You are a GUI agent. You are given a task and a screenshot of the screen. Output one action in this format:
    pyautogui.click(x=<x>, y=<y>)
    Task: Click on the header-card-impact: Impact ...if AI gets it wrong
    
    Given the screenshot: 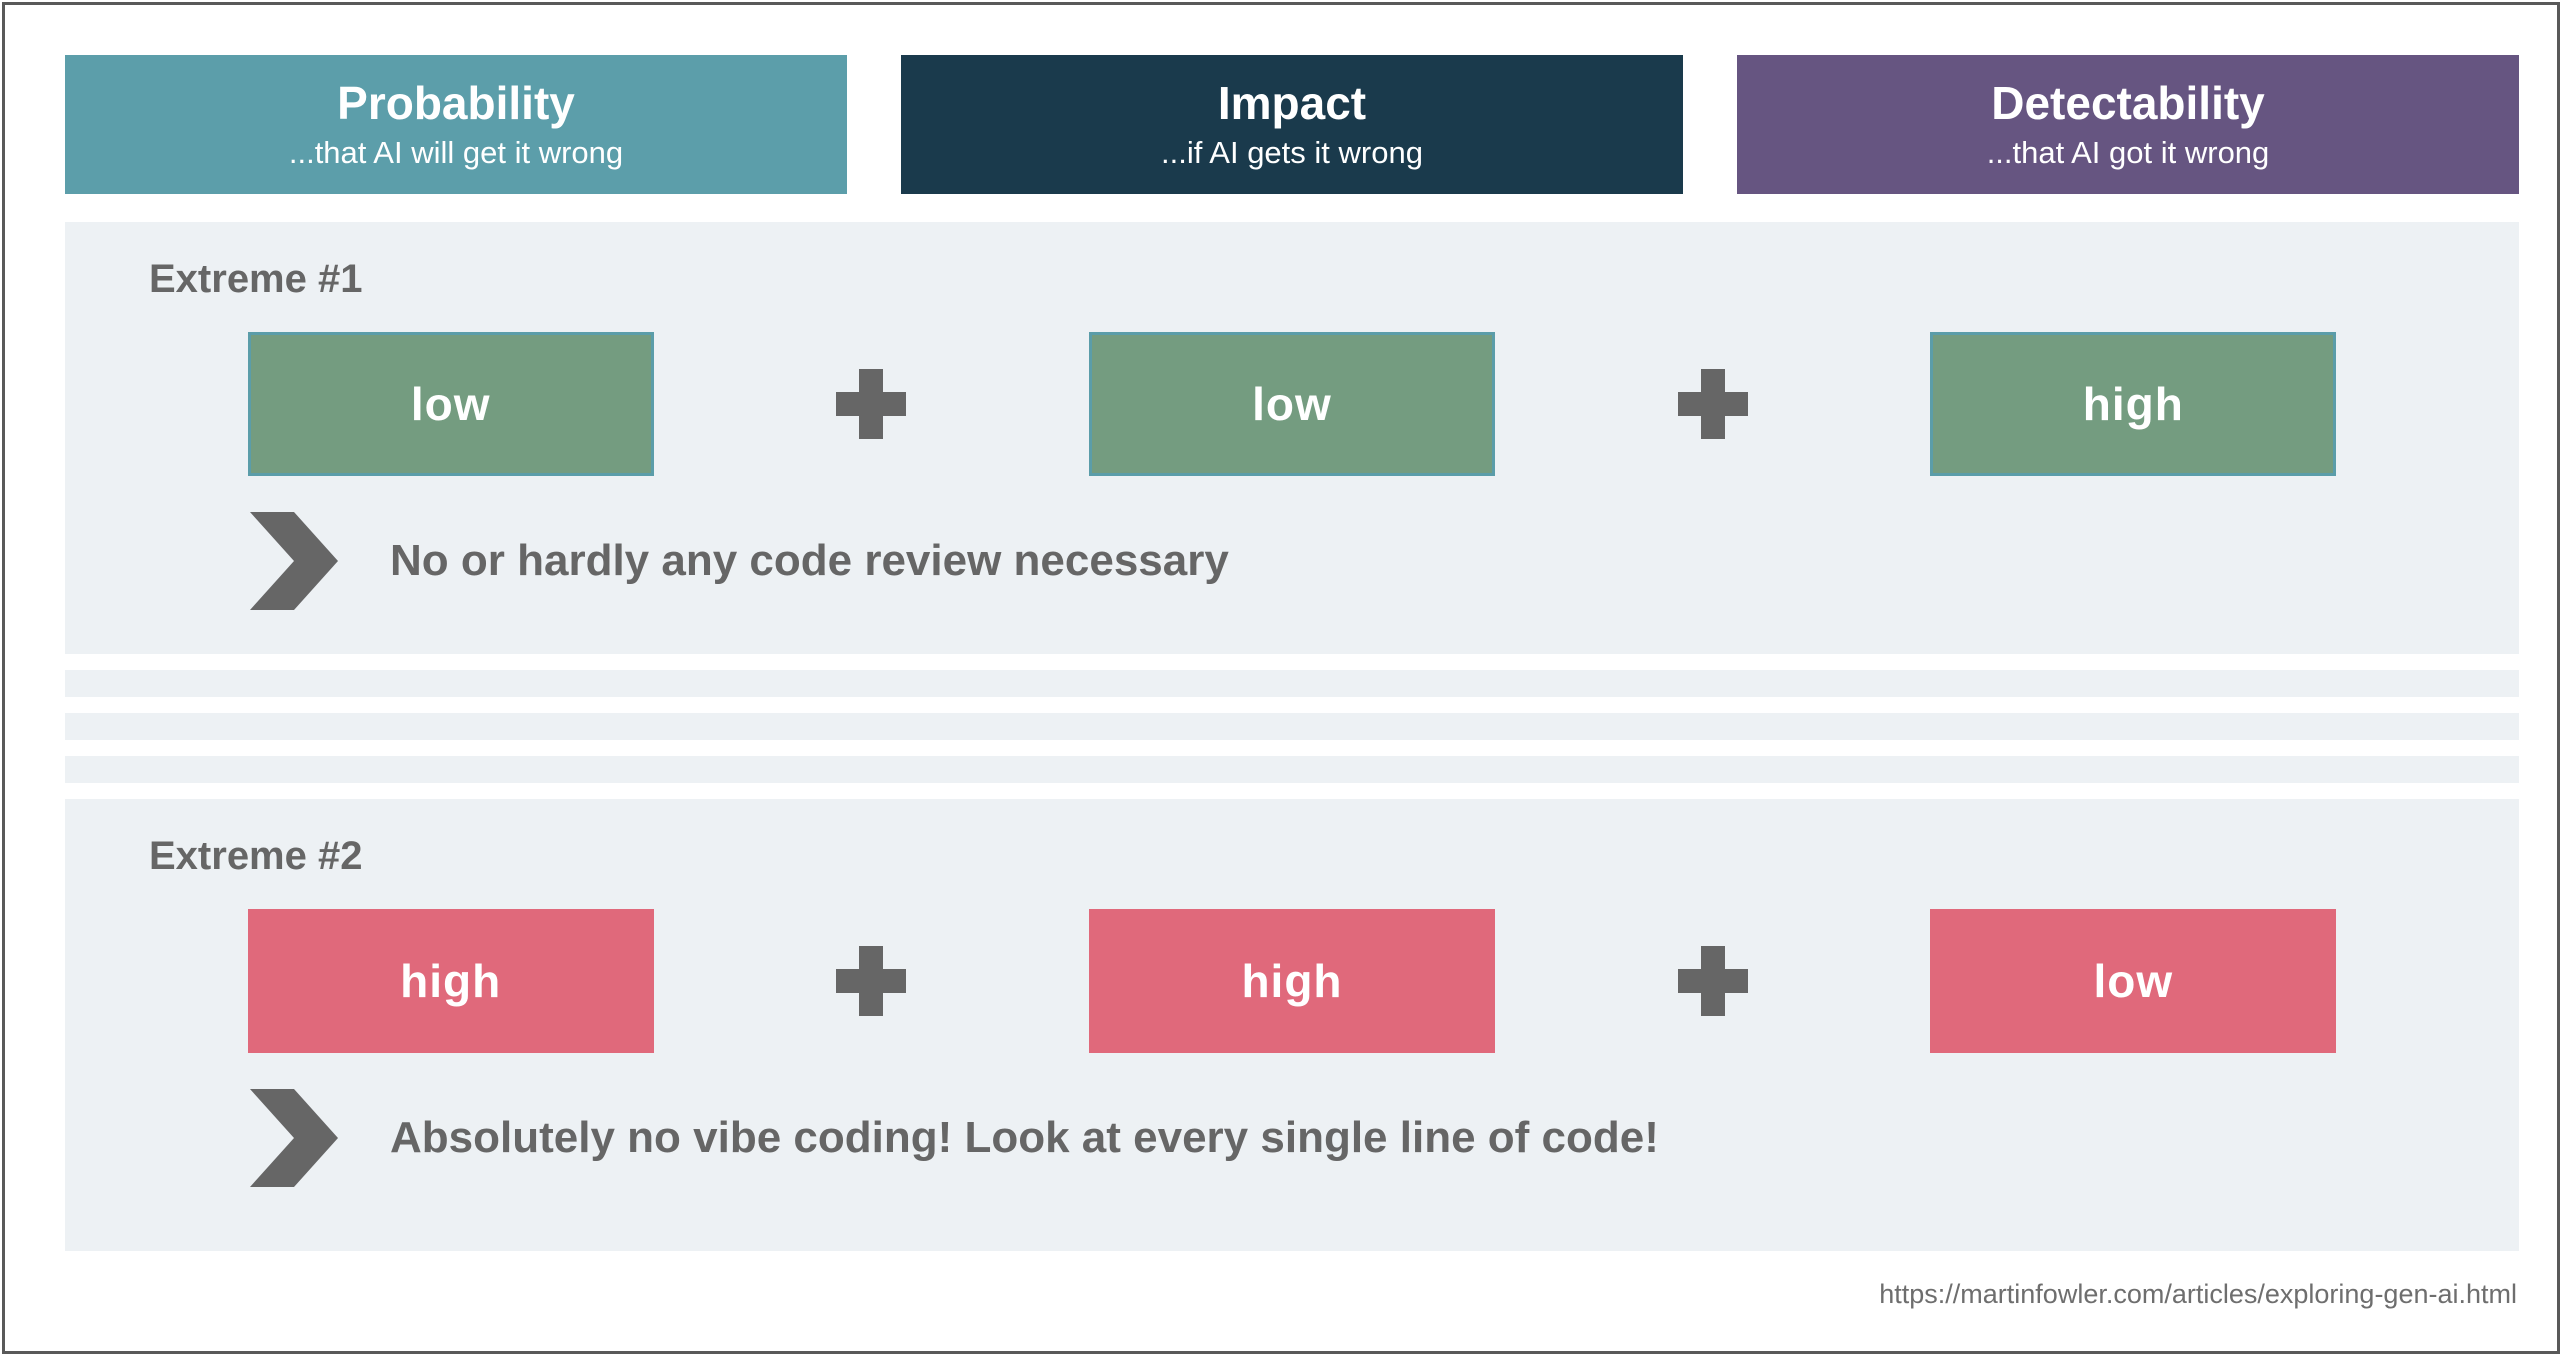 What is the action you would take?
    pyautogui.click(x=1292, y=124)
    